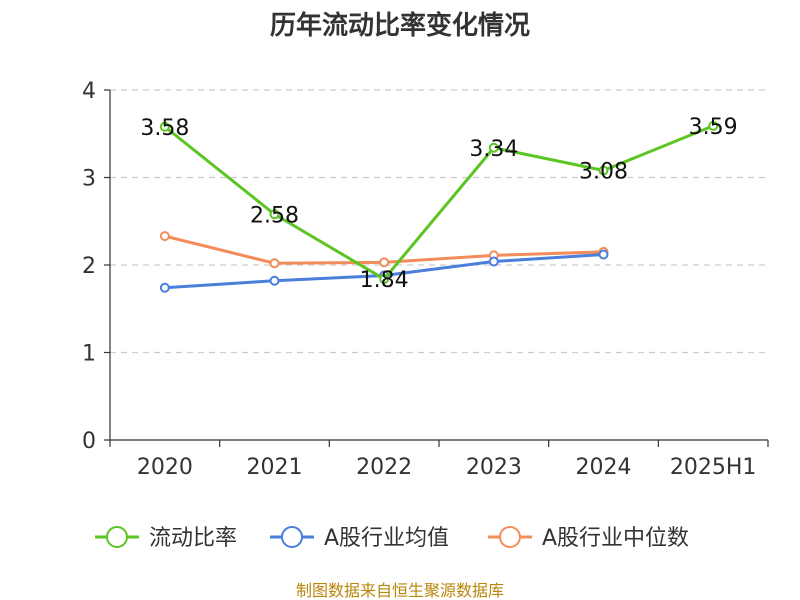 The height and width of the screenshot is (600, 800). I want to click on x-tick-label: 2023, so click(494, 467).